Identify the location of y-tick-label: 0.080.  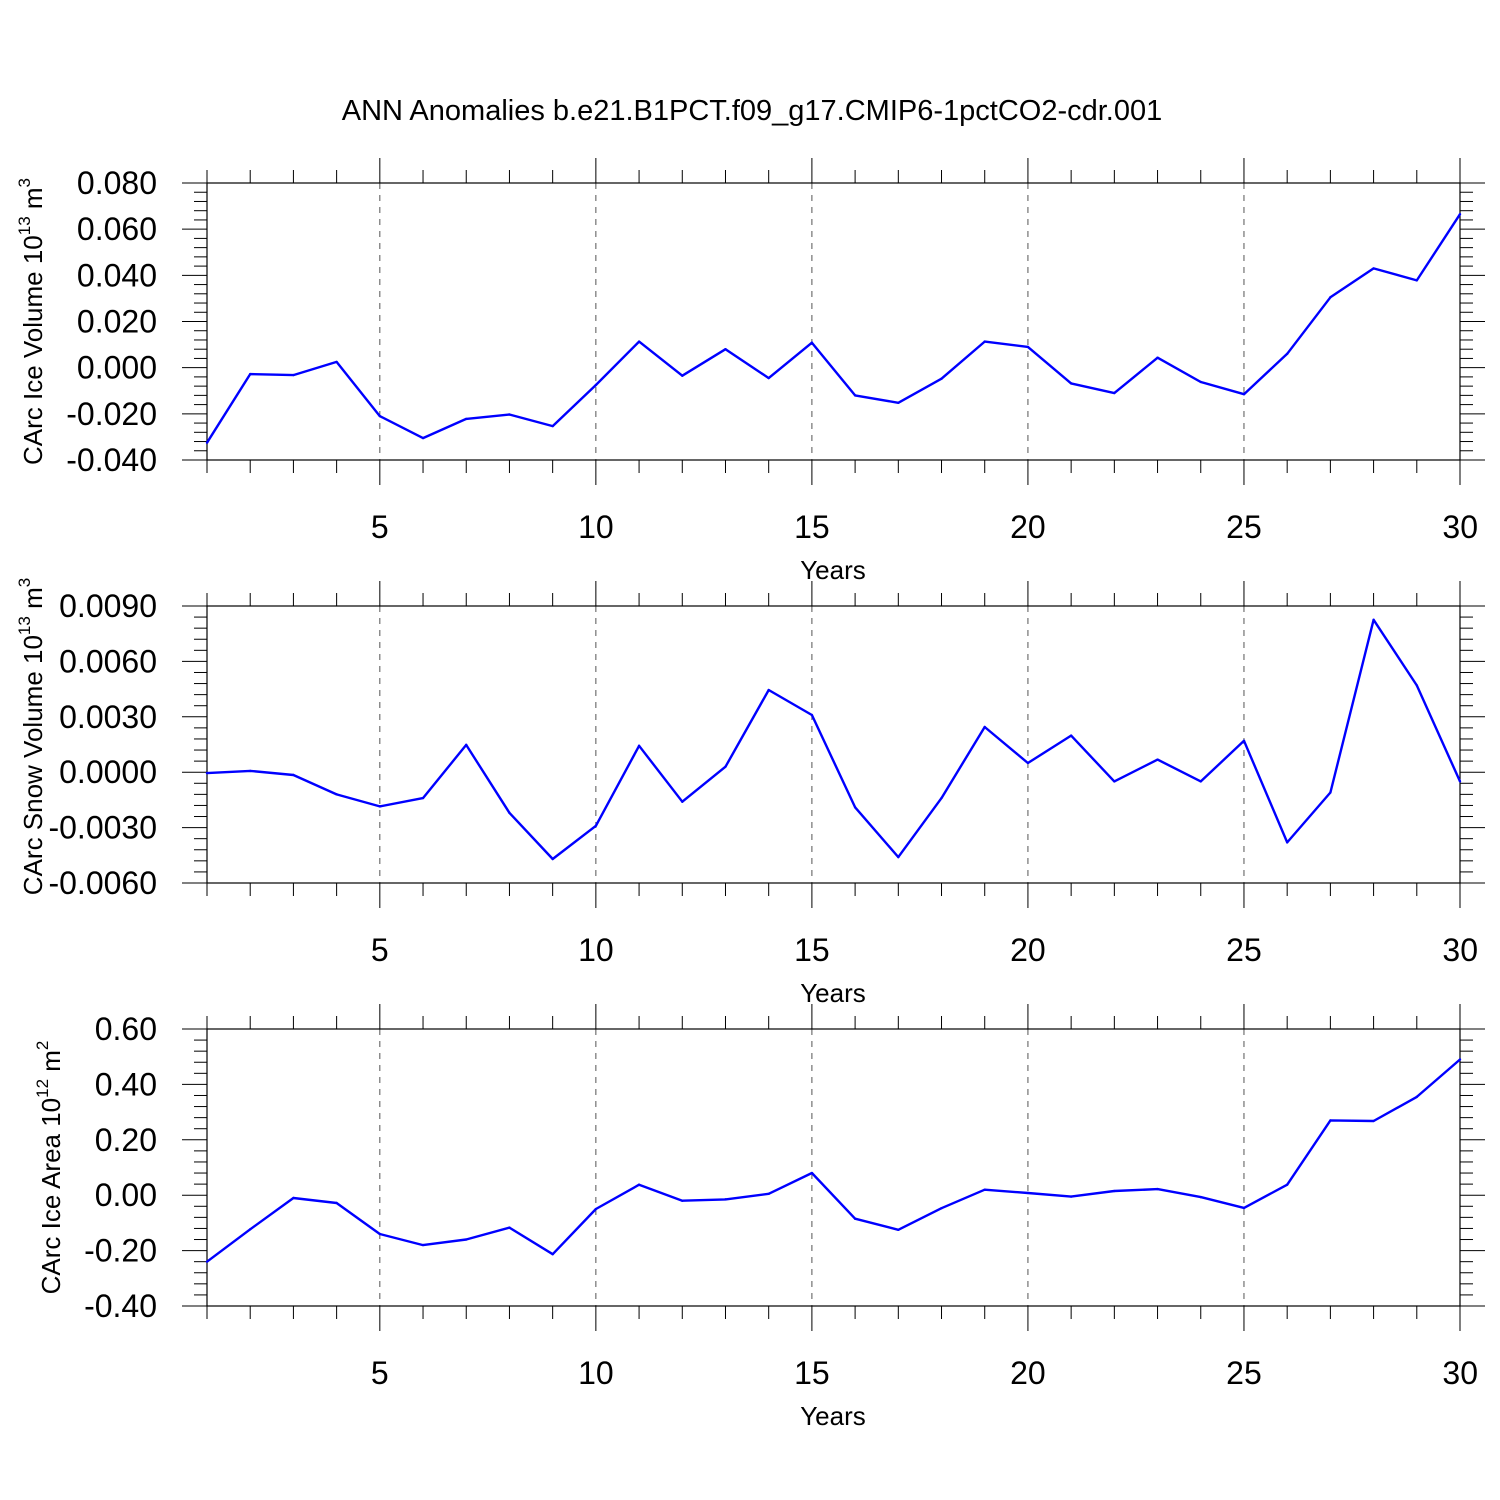
(117, 183).